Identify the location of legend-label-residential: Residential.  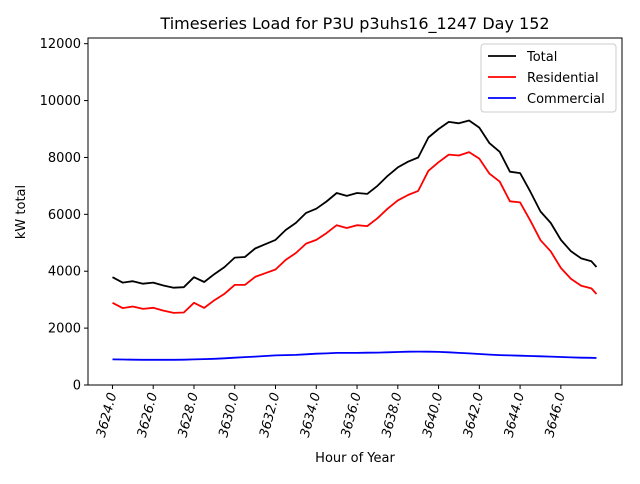
(563, 78).